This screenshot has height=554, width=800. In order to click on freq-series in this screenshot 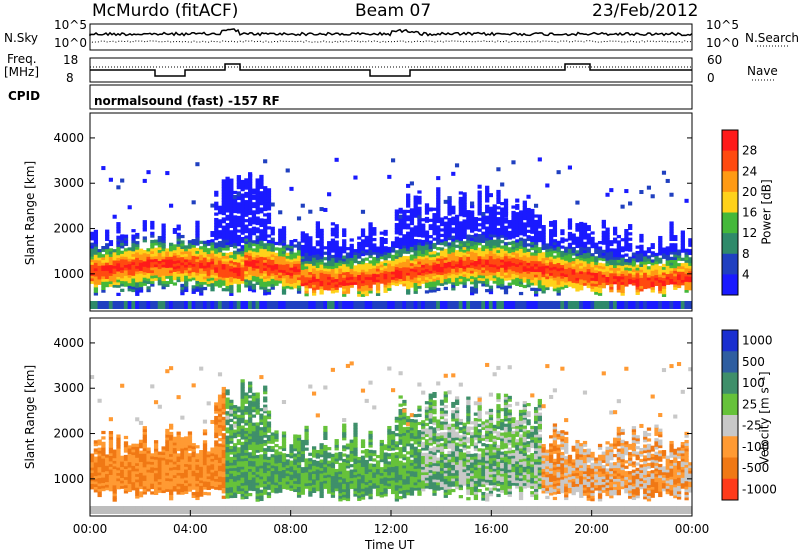, I will do `click(391, 70)`.